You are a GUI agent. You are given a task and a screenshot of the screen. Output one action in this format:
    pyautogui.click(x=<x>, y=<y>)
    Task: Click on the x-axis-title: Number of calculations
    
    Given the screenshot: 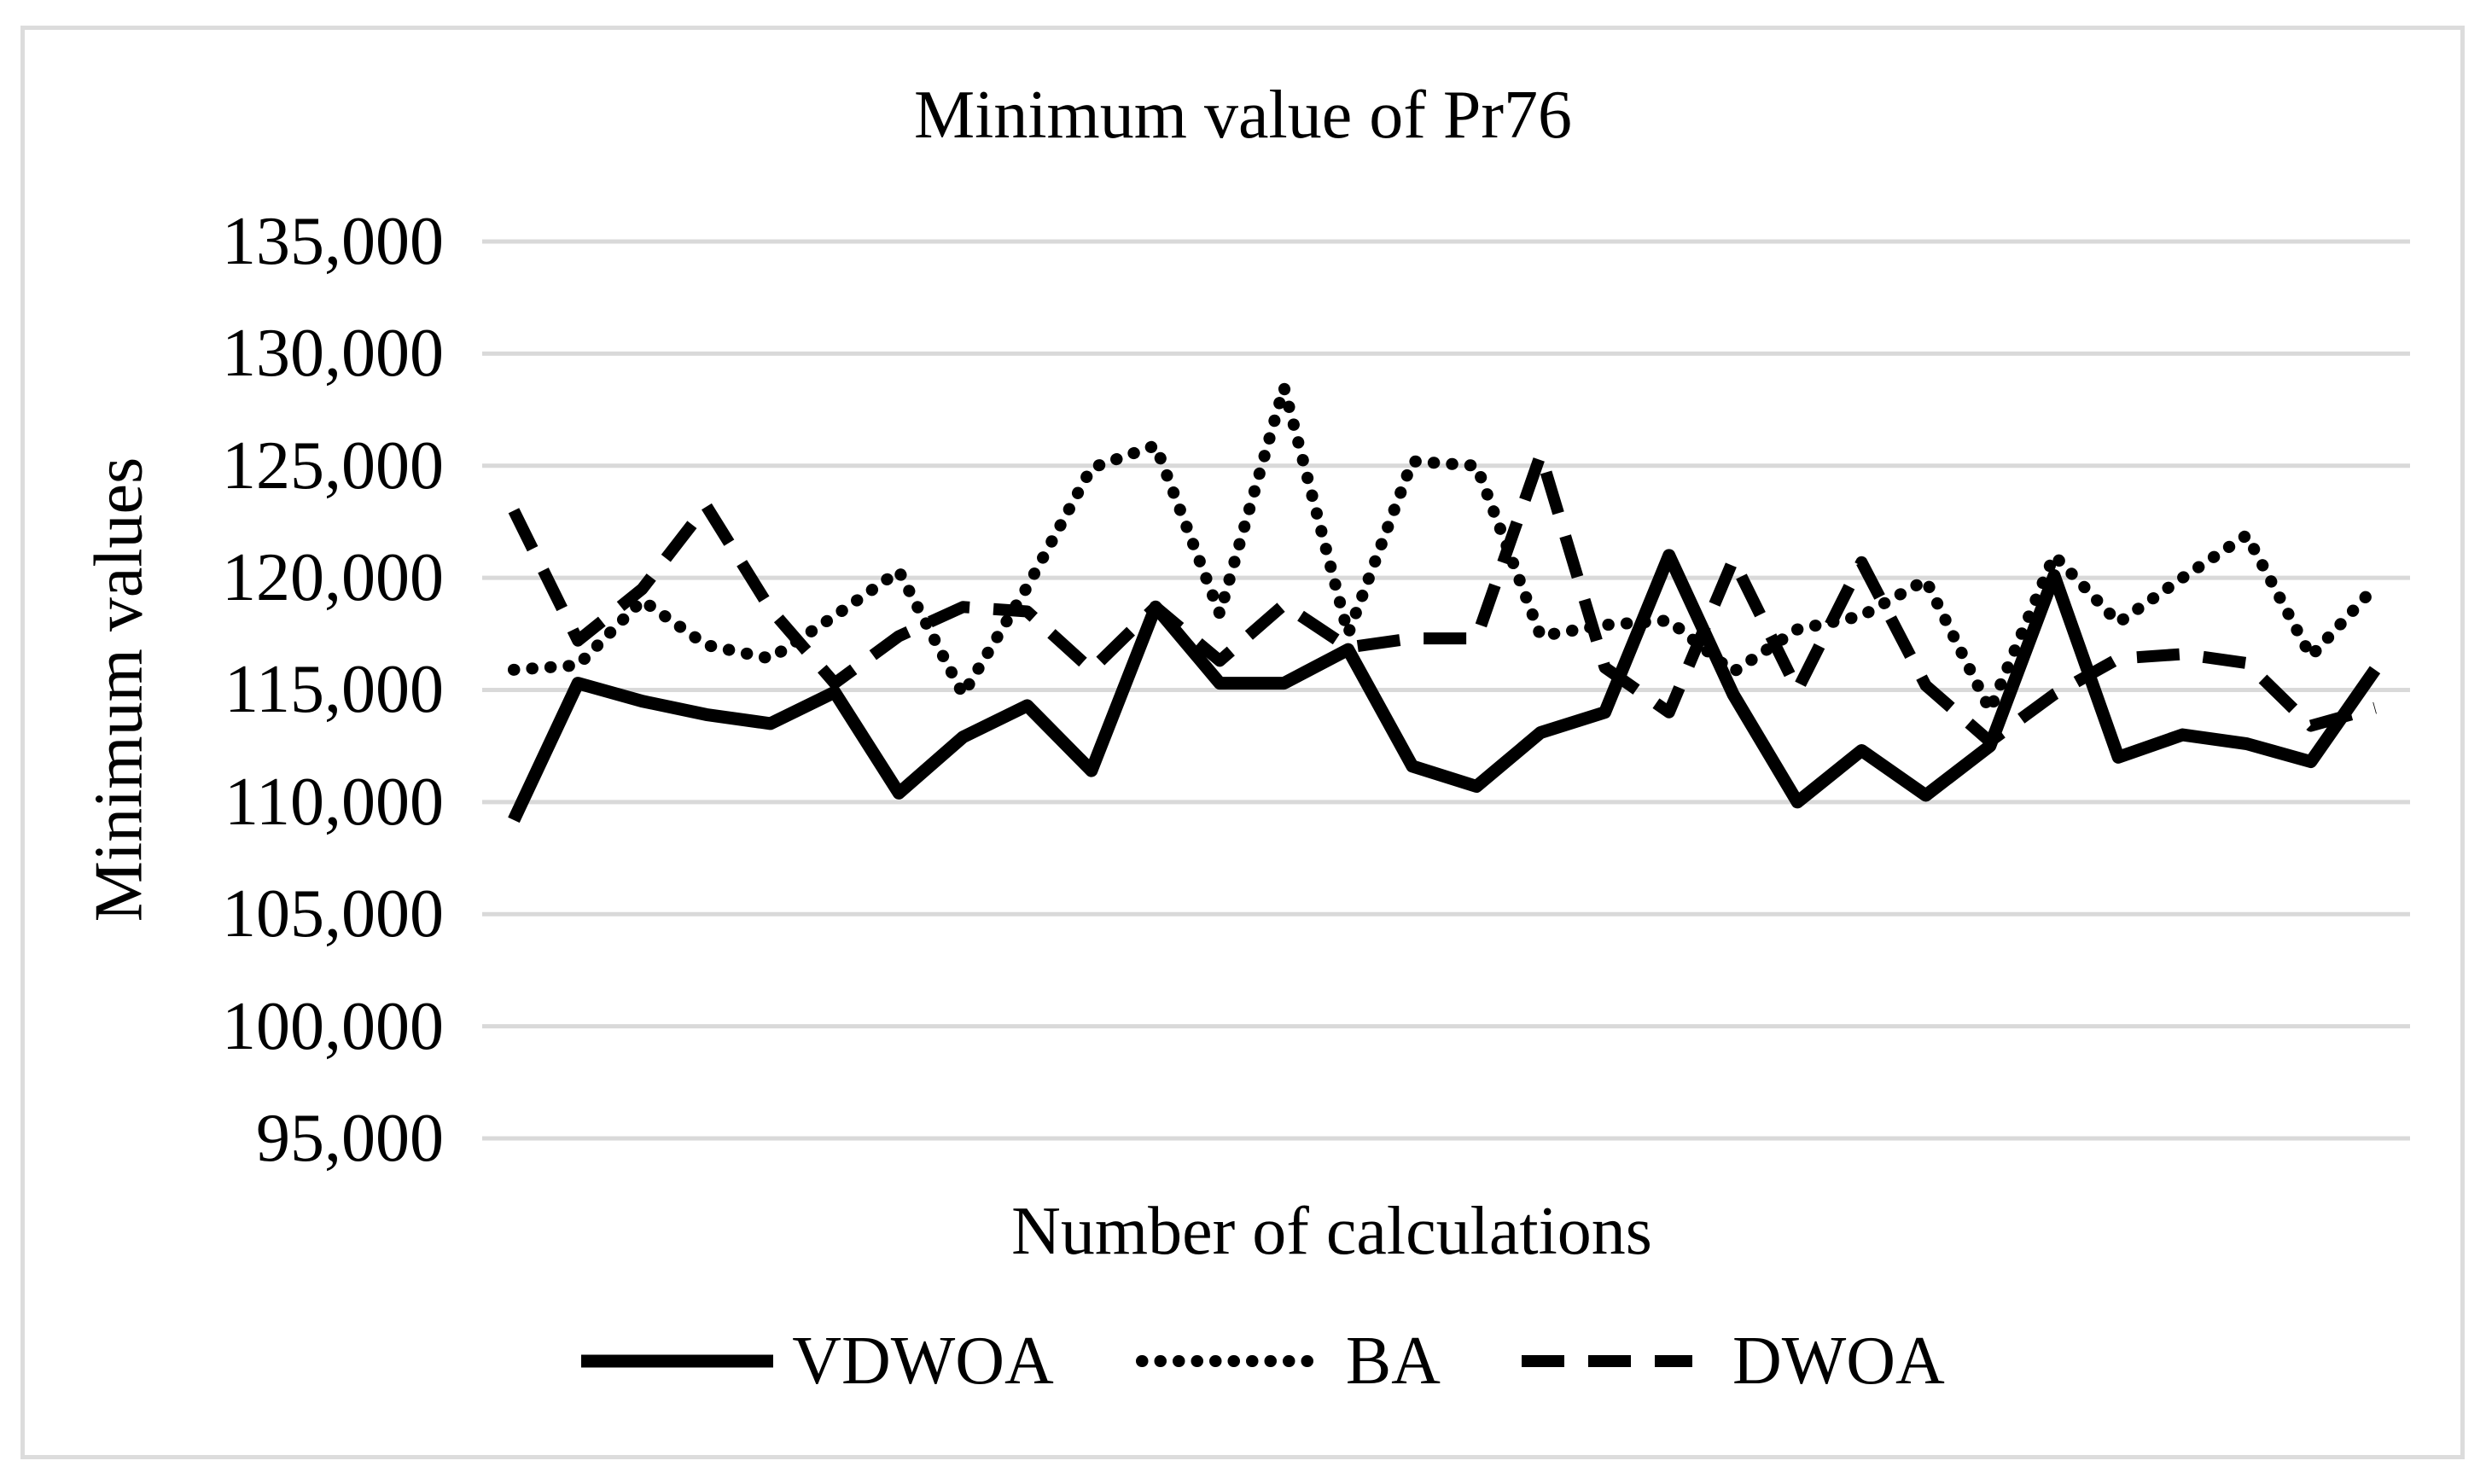 What is the action you would take?
    pyautogui.click(x=1331, y=1231)
    